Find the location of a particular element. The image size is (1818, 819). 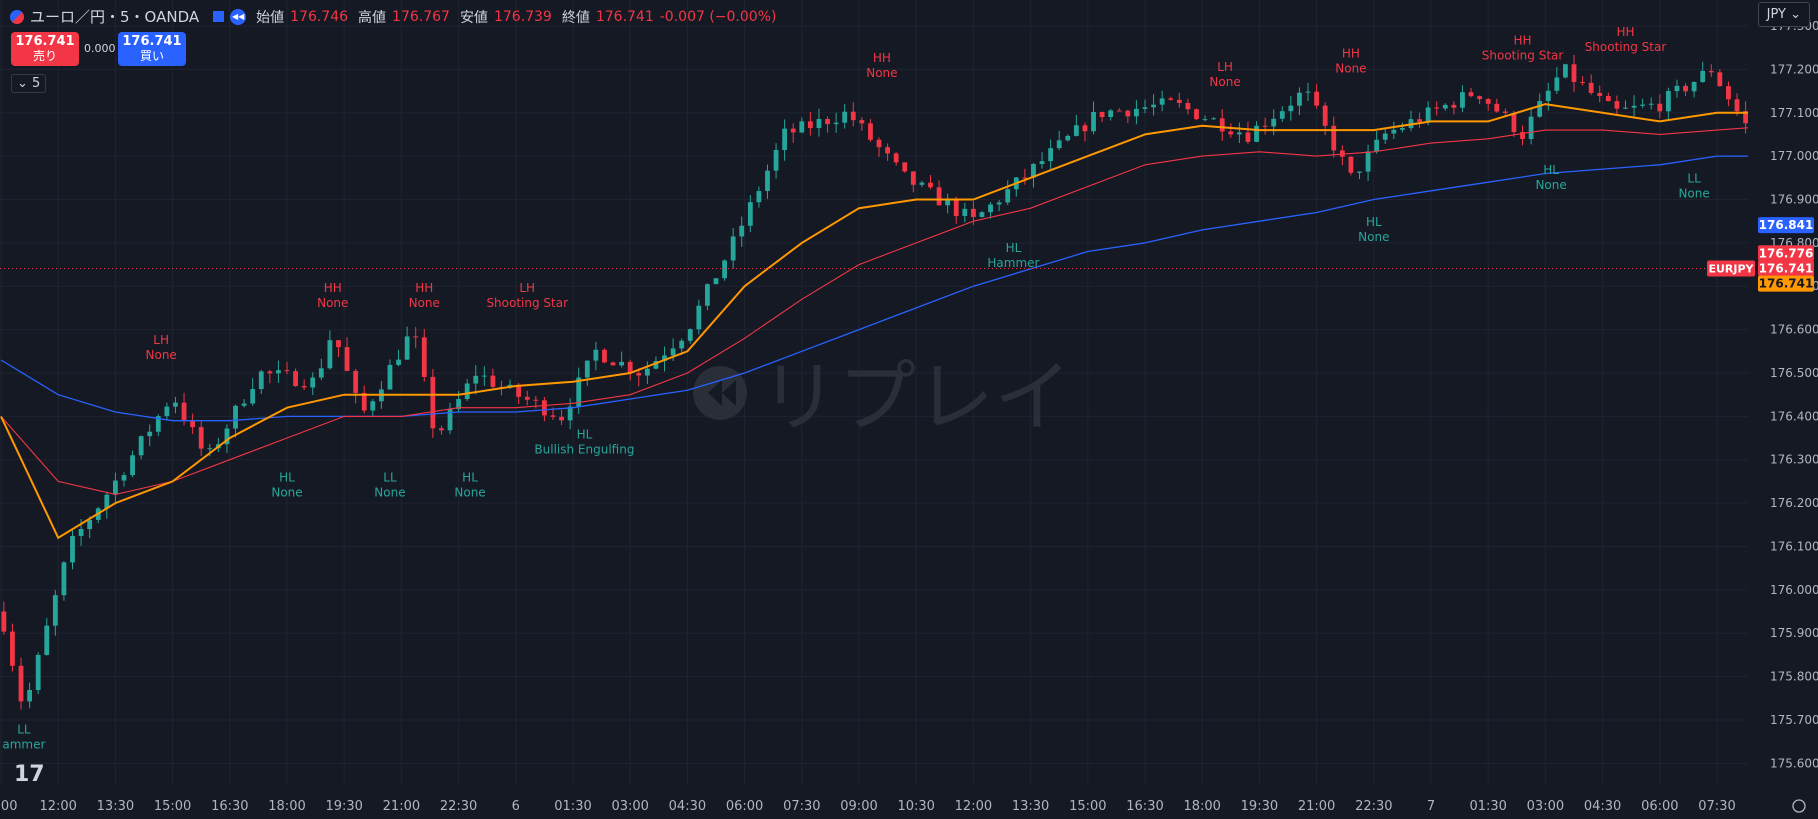

y-tick-label: 176.000 is located at coordinates (1794, 590).